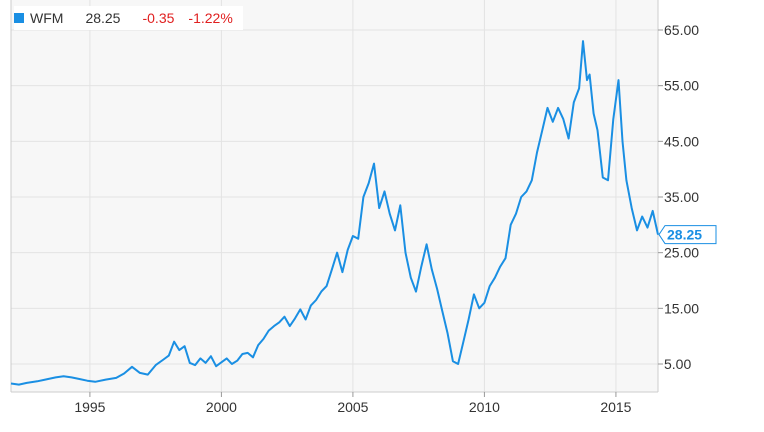  Describe the element at coordinates (19, 18) in the screenshot. I see `series-color-swatch` at that location.